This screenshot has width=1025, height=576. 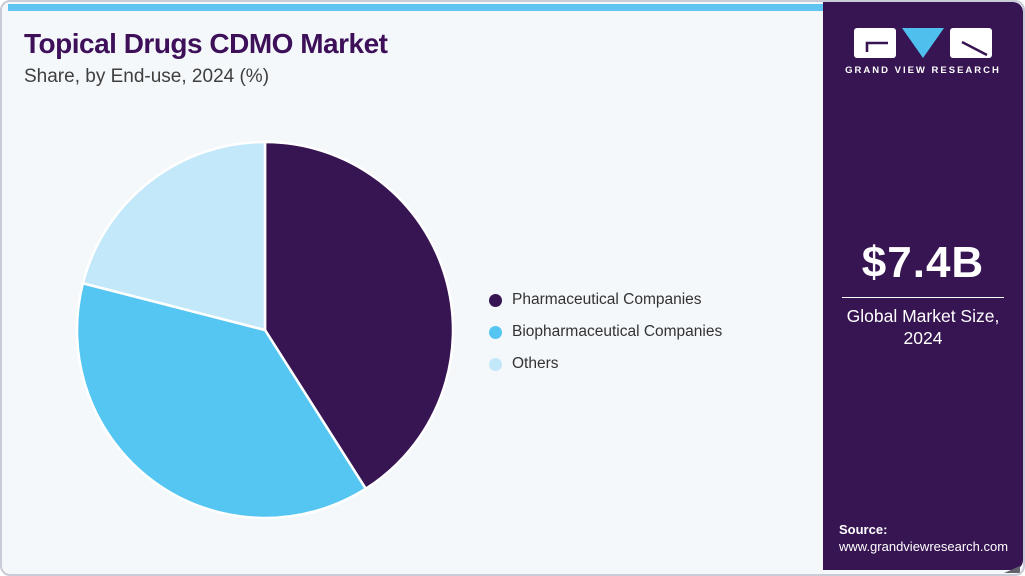 I want to click on gvr-logo-icon, so click(x=923, y=43).